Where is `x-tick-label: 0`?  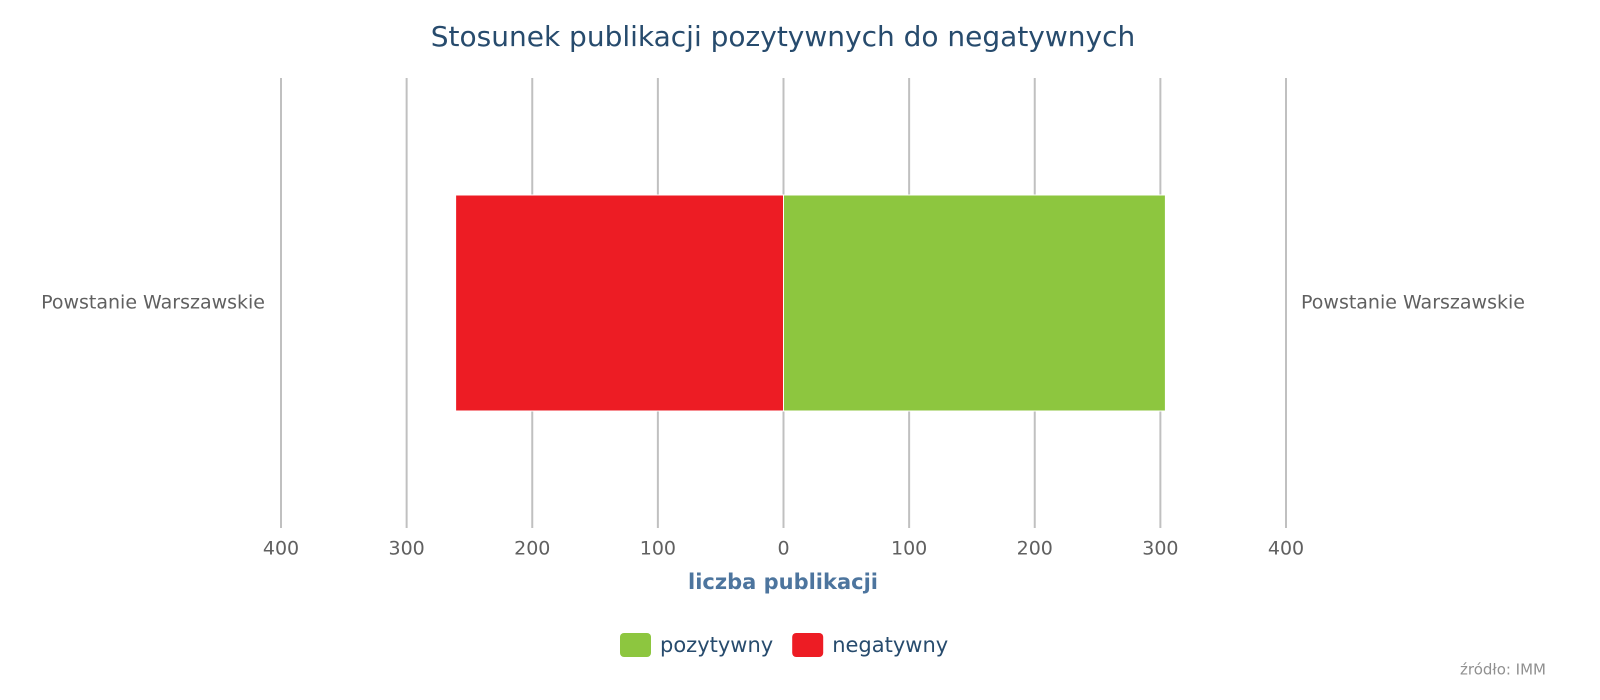 x-tick-label: 0 is located at coordinates (783, 549).